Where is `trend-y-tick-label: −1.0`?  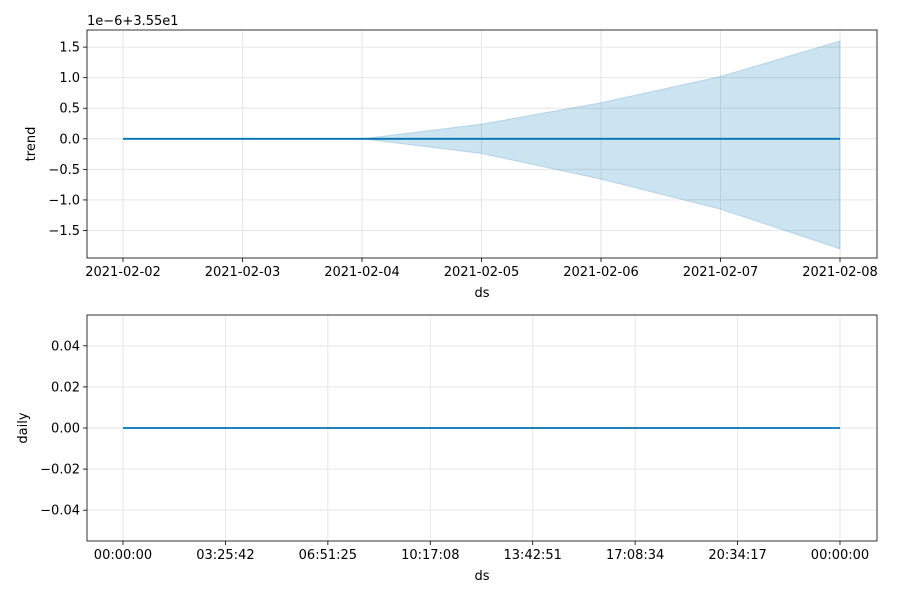
trend-y-tick-label: −1.0 is located at coordinates (64, 200).